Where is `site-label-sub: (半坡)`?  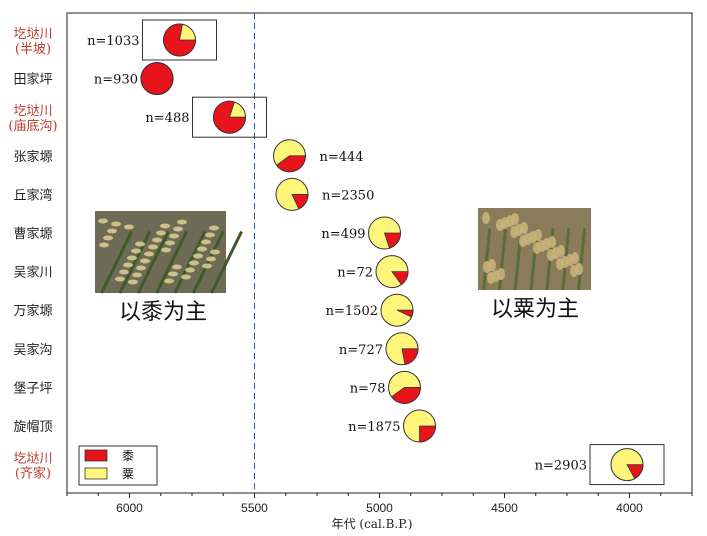 site-label-sub: (半坡) is located at coordinates (33, 49).